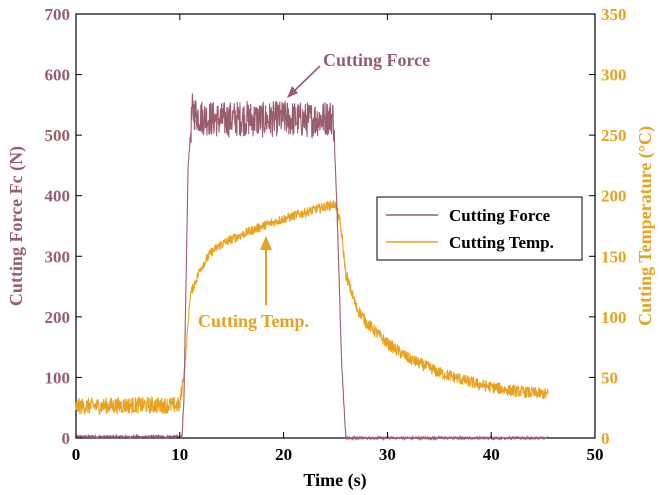 The image size is (659, 495). What do you see at coordinates (179, 454) in the screenshot?
I see `x-tick-label: 10` at bounding box center [179, 454].